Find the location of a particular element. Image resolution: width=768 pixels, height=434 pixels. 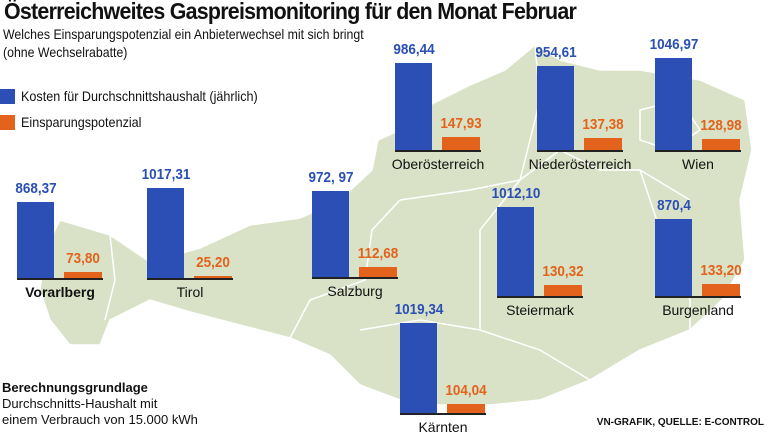

value-cost-tirol: 1017,31 is located at coordinates (166, 175).